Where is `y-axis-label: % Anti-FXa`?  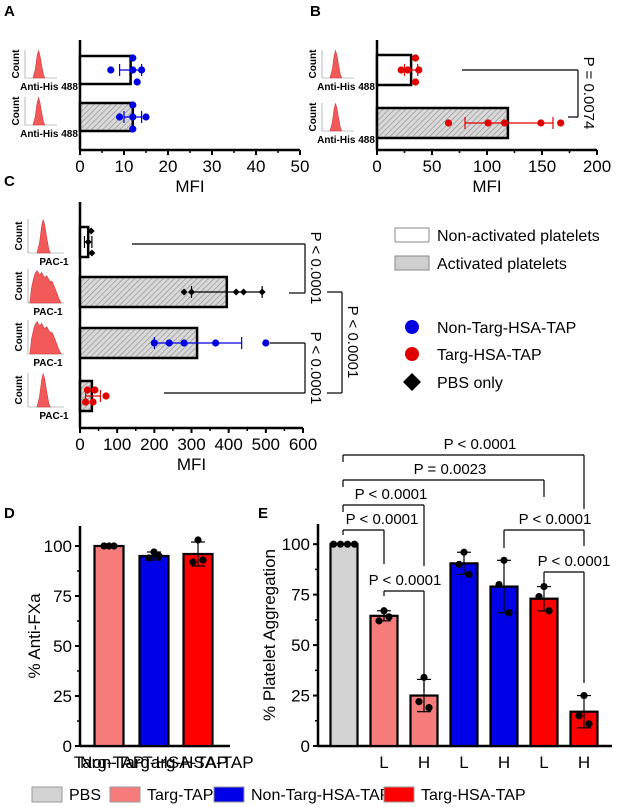 y-axis-label: % Anti-FXa is located at coordinates (34, 636).